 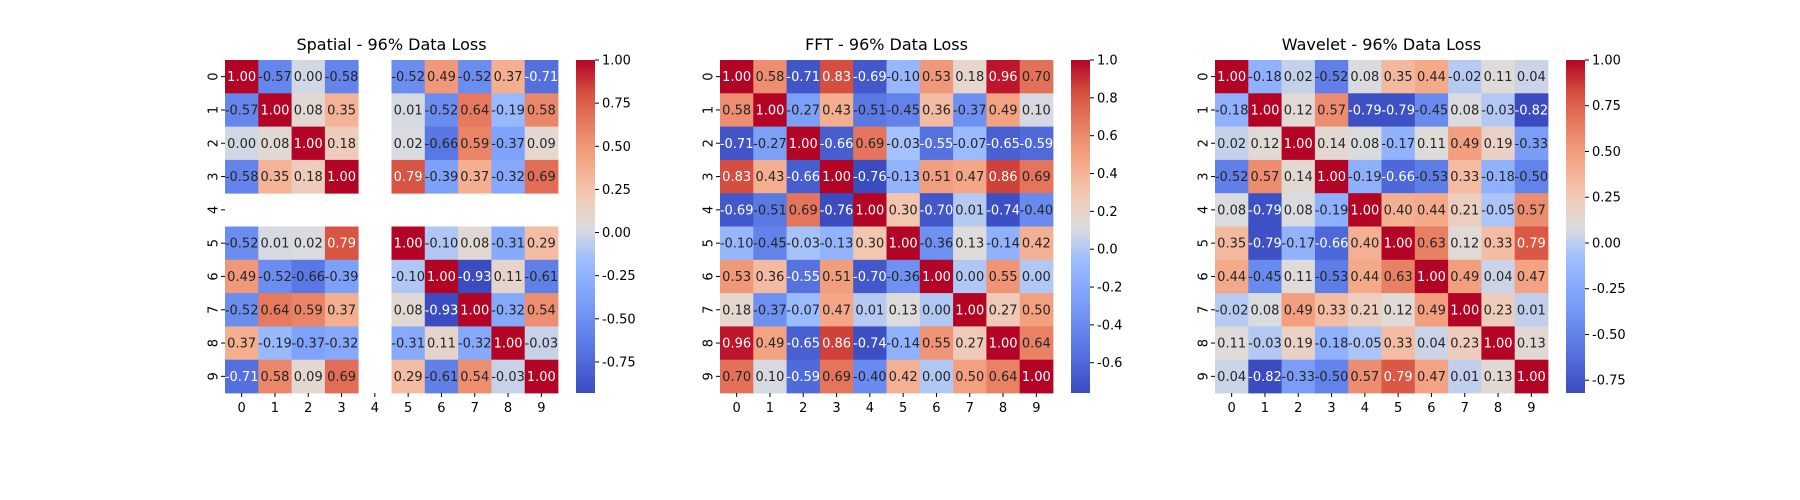 I want to click on cell-value-label: 0.02, so click(x=1231, y=144).